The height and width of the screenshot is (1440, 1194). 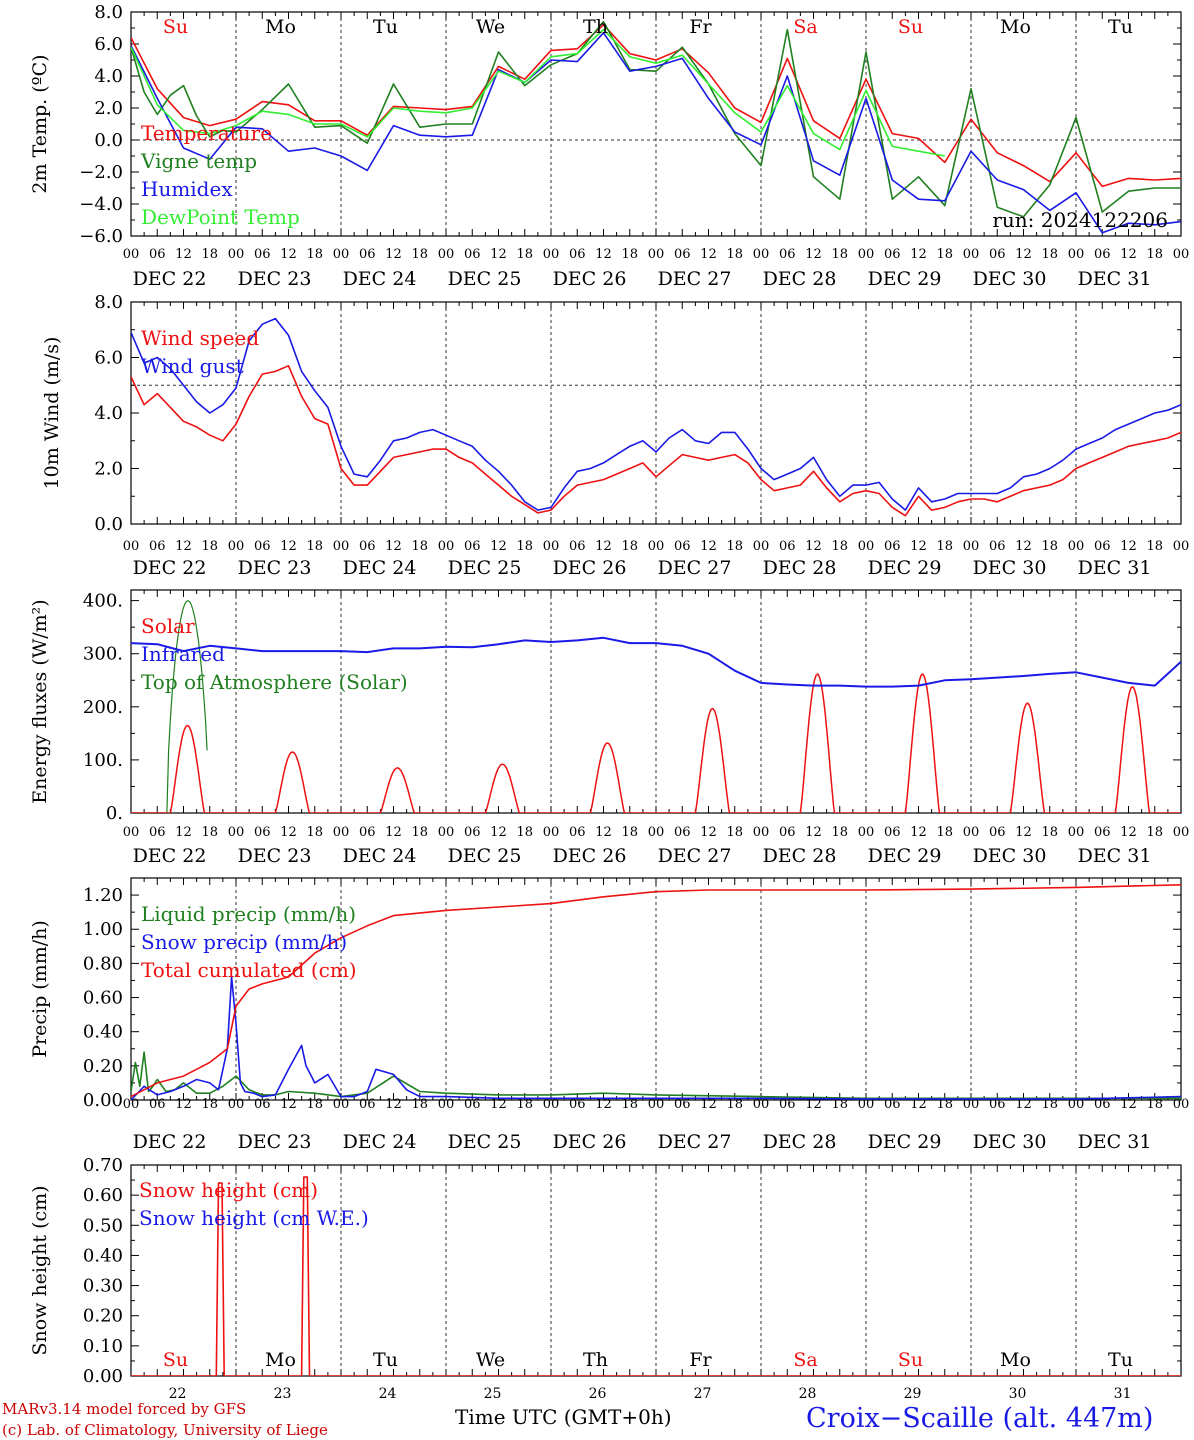 What do you see at coordinates (388, 1394) in the screenshot?
I see `day-number-label: 24` at bounding box center [388, 1394].